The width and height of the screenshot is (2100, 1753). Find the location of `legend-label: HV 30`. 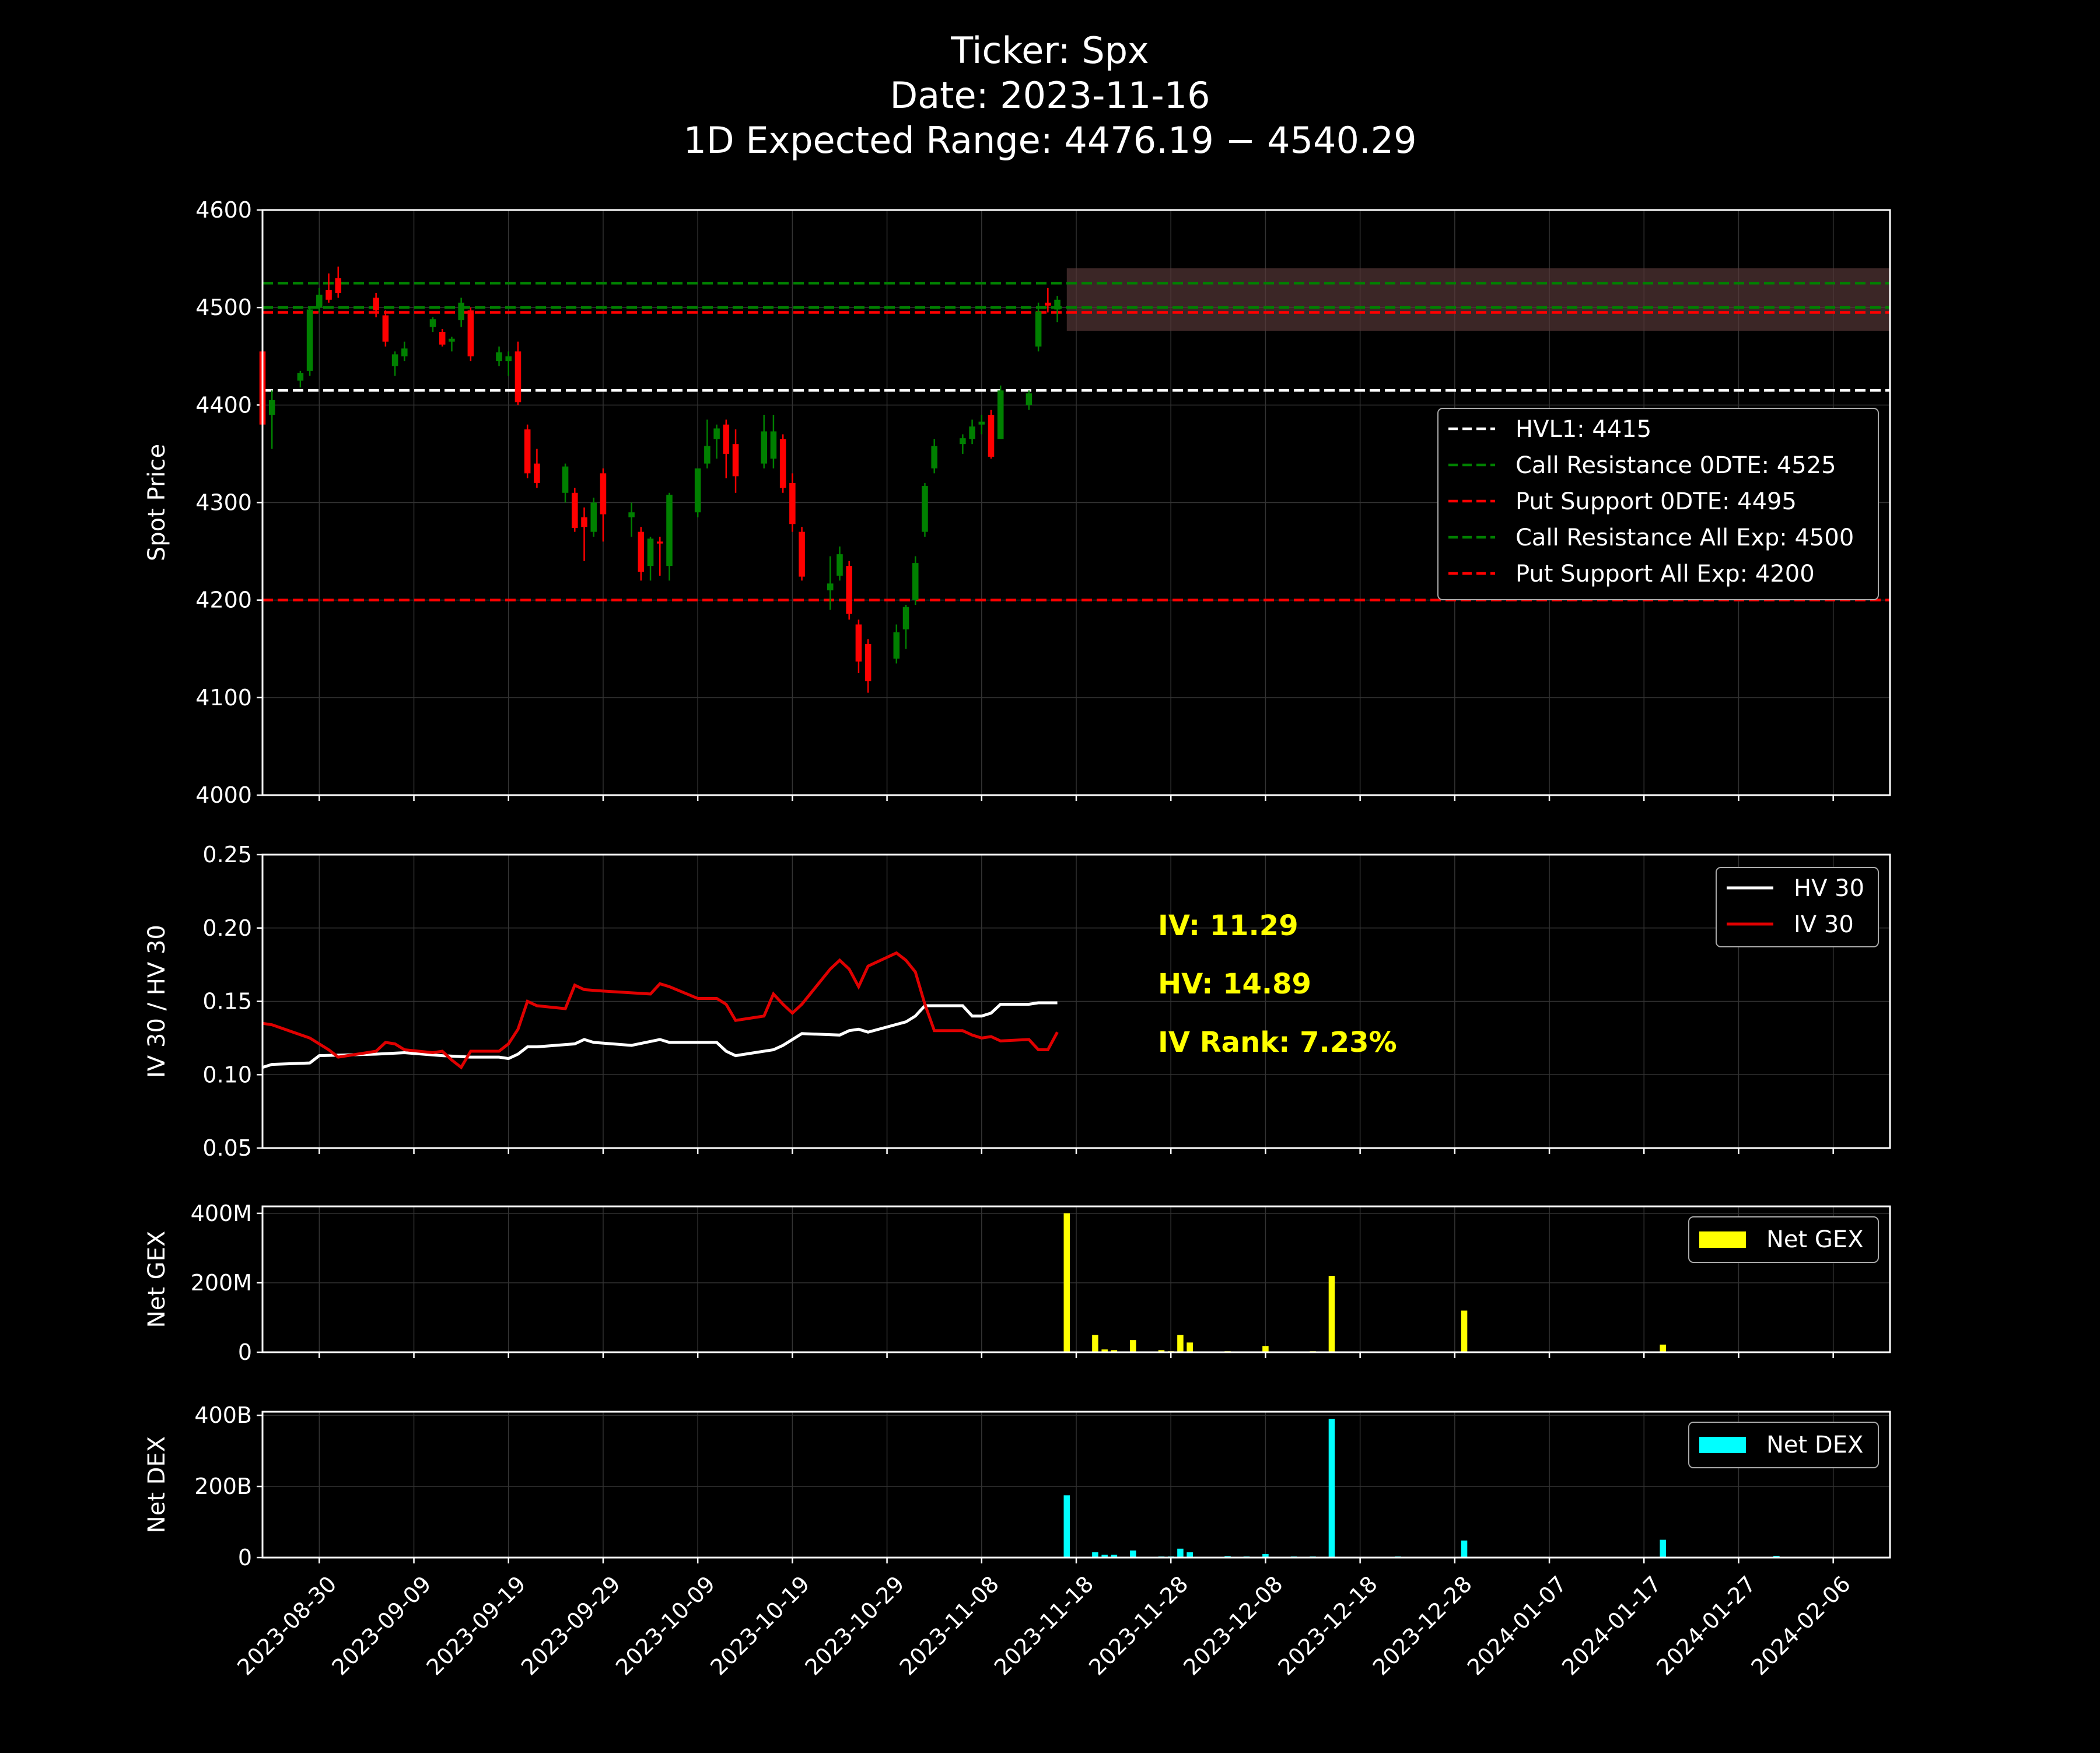

legend-label: HV 30 is located at coordinates (1829, 888).